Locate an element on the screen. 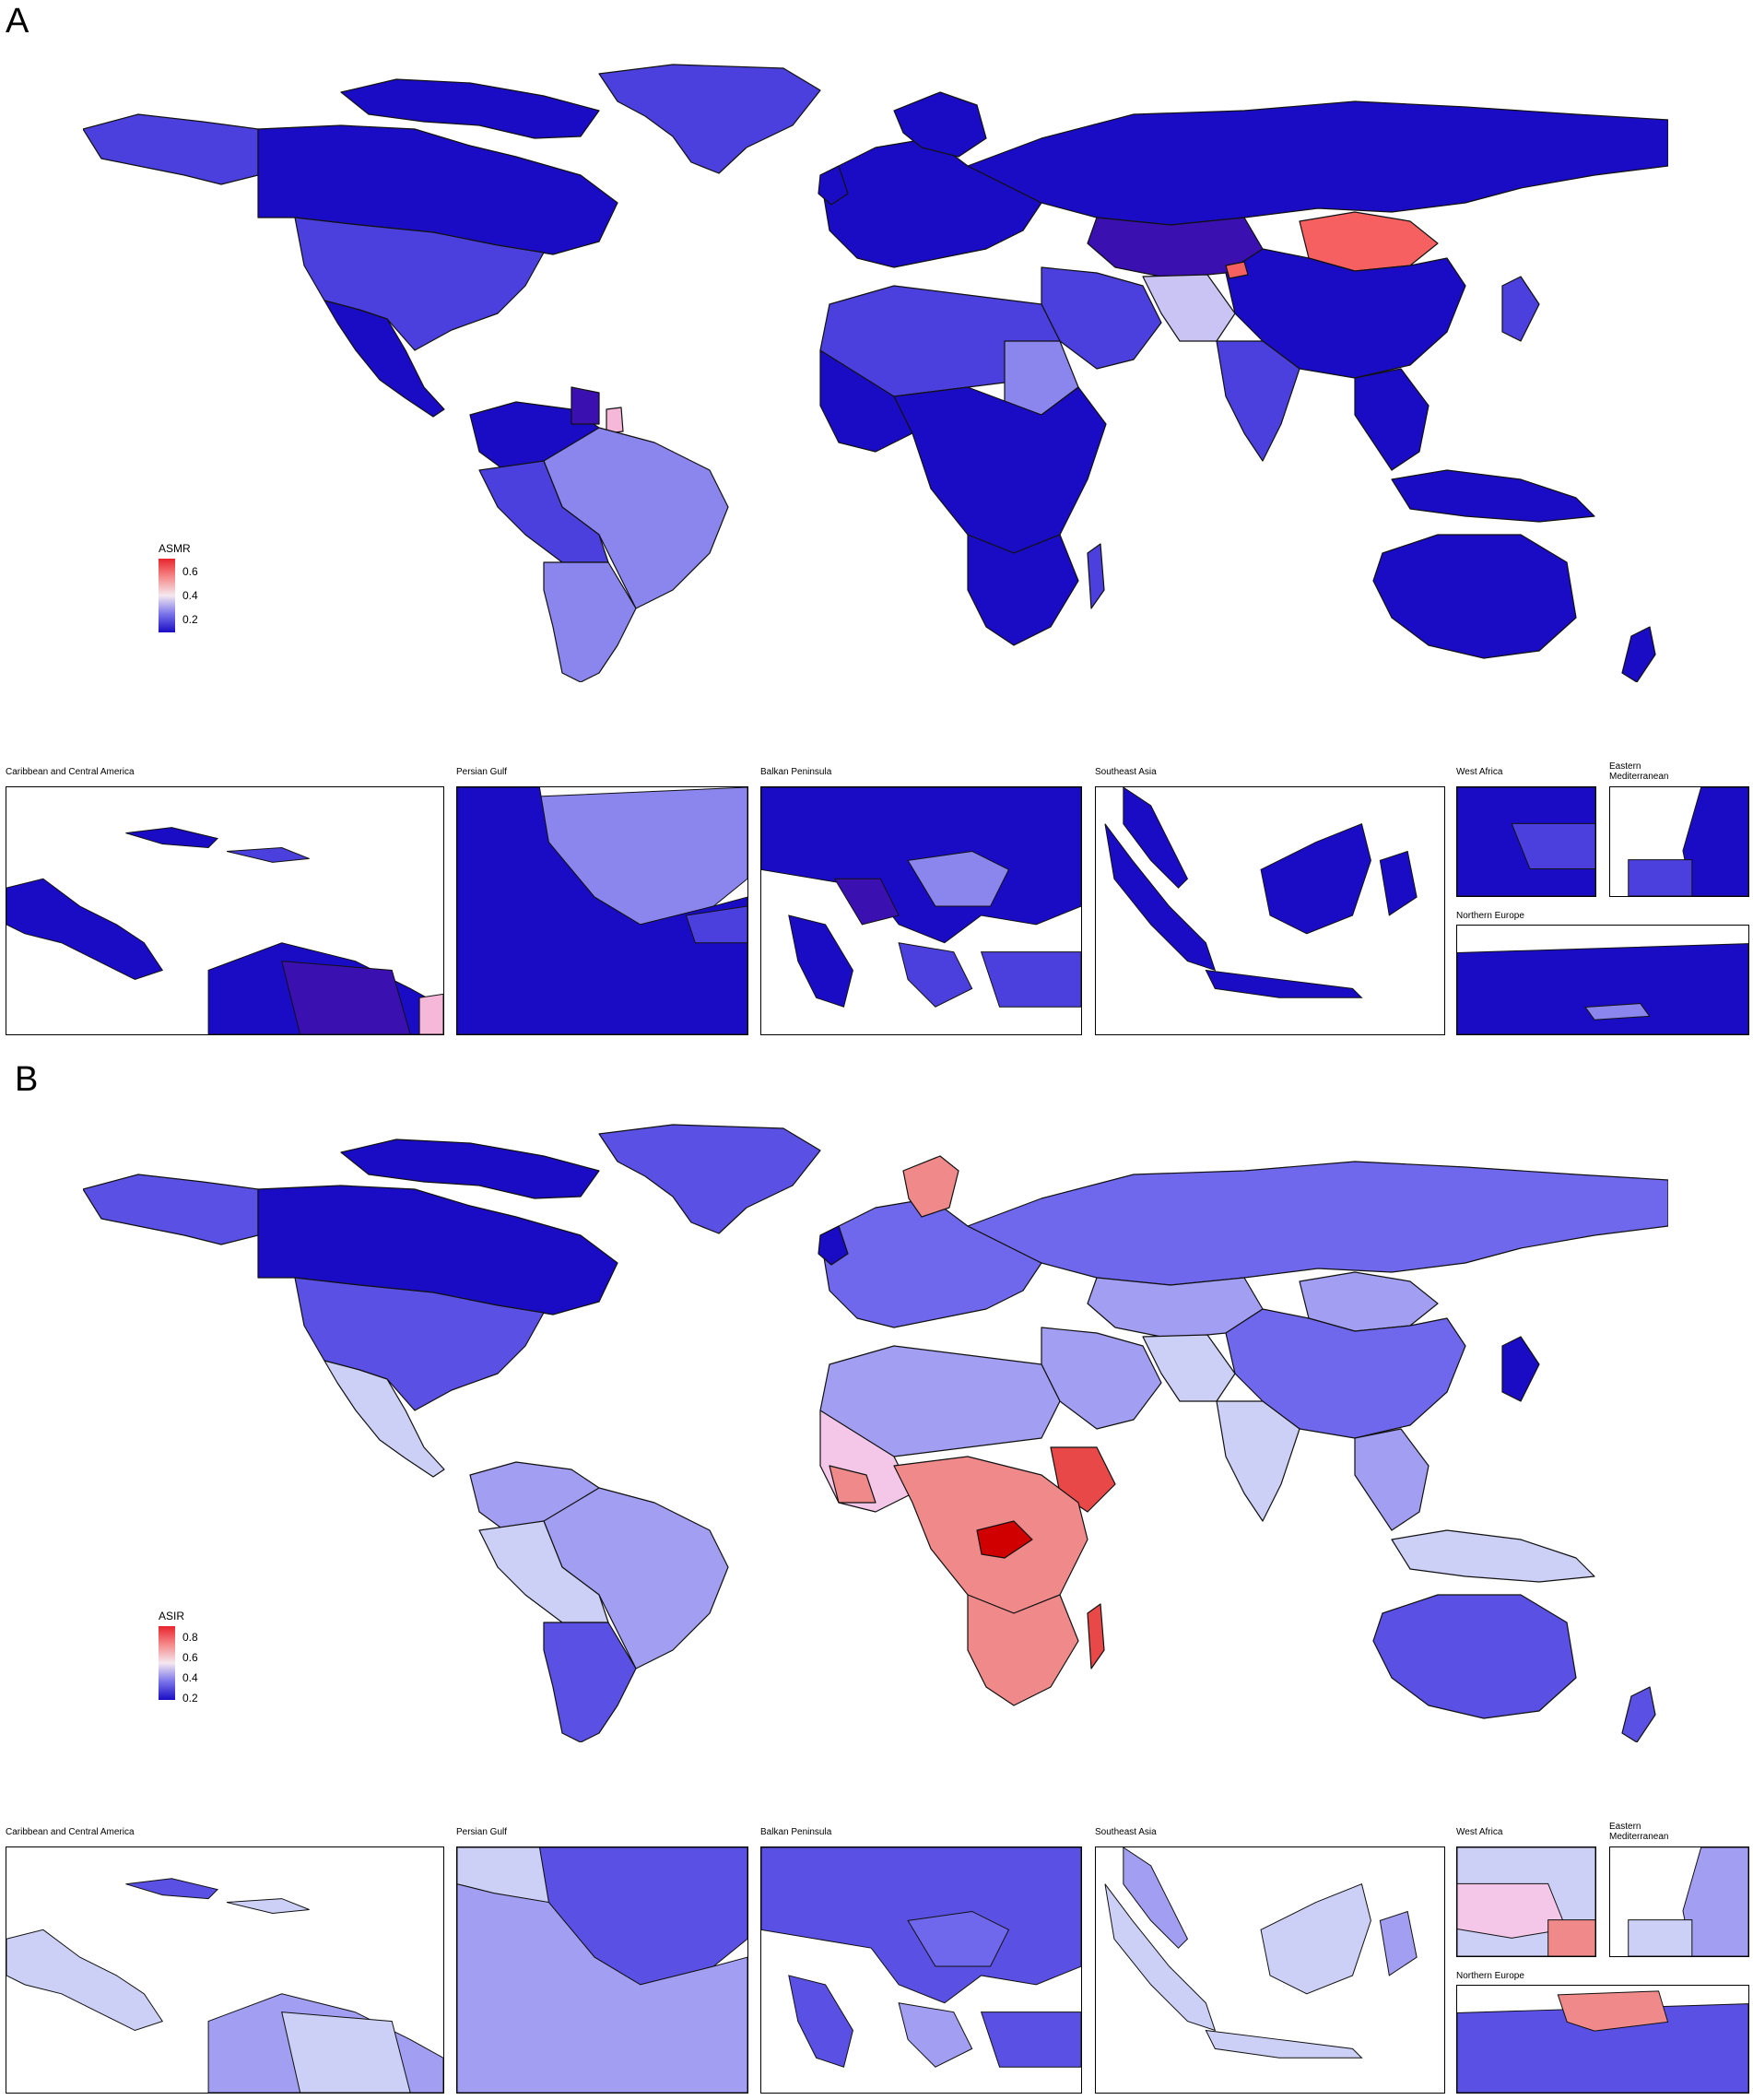  venezuela-highlight is located at coordinates (585, 406).